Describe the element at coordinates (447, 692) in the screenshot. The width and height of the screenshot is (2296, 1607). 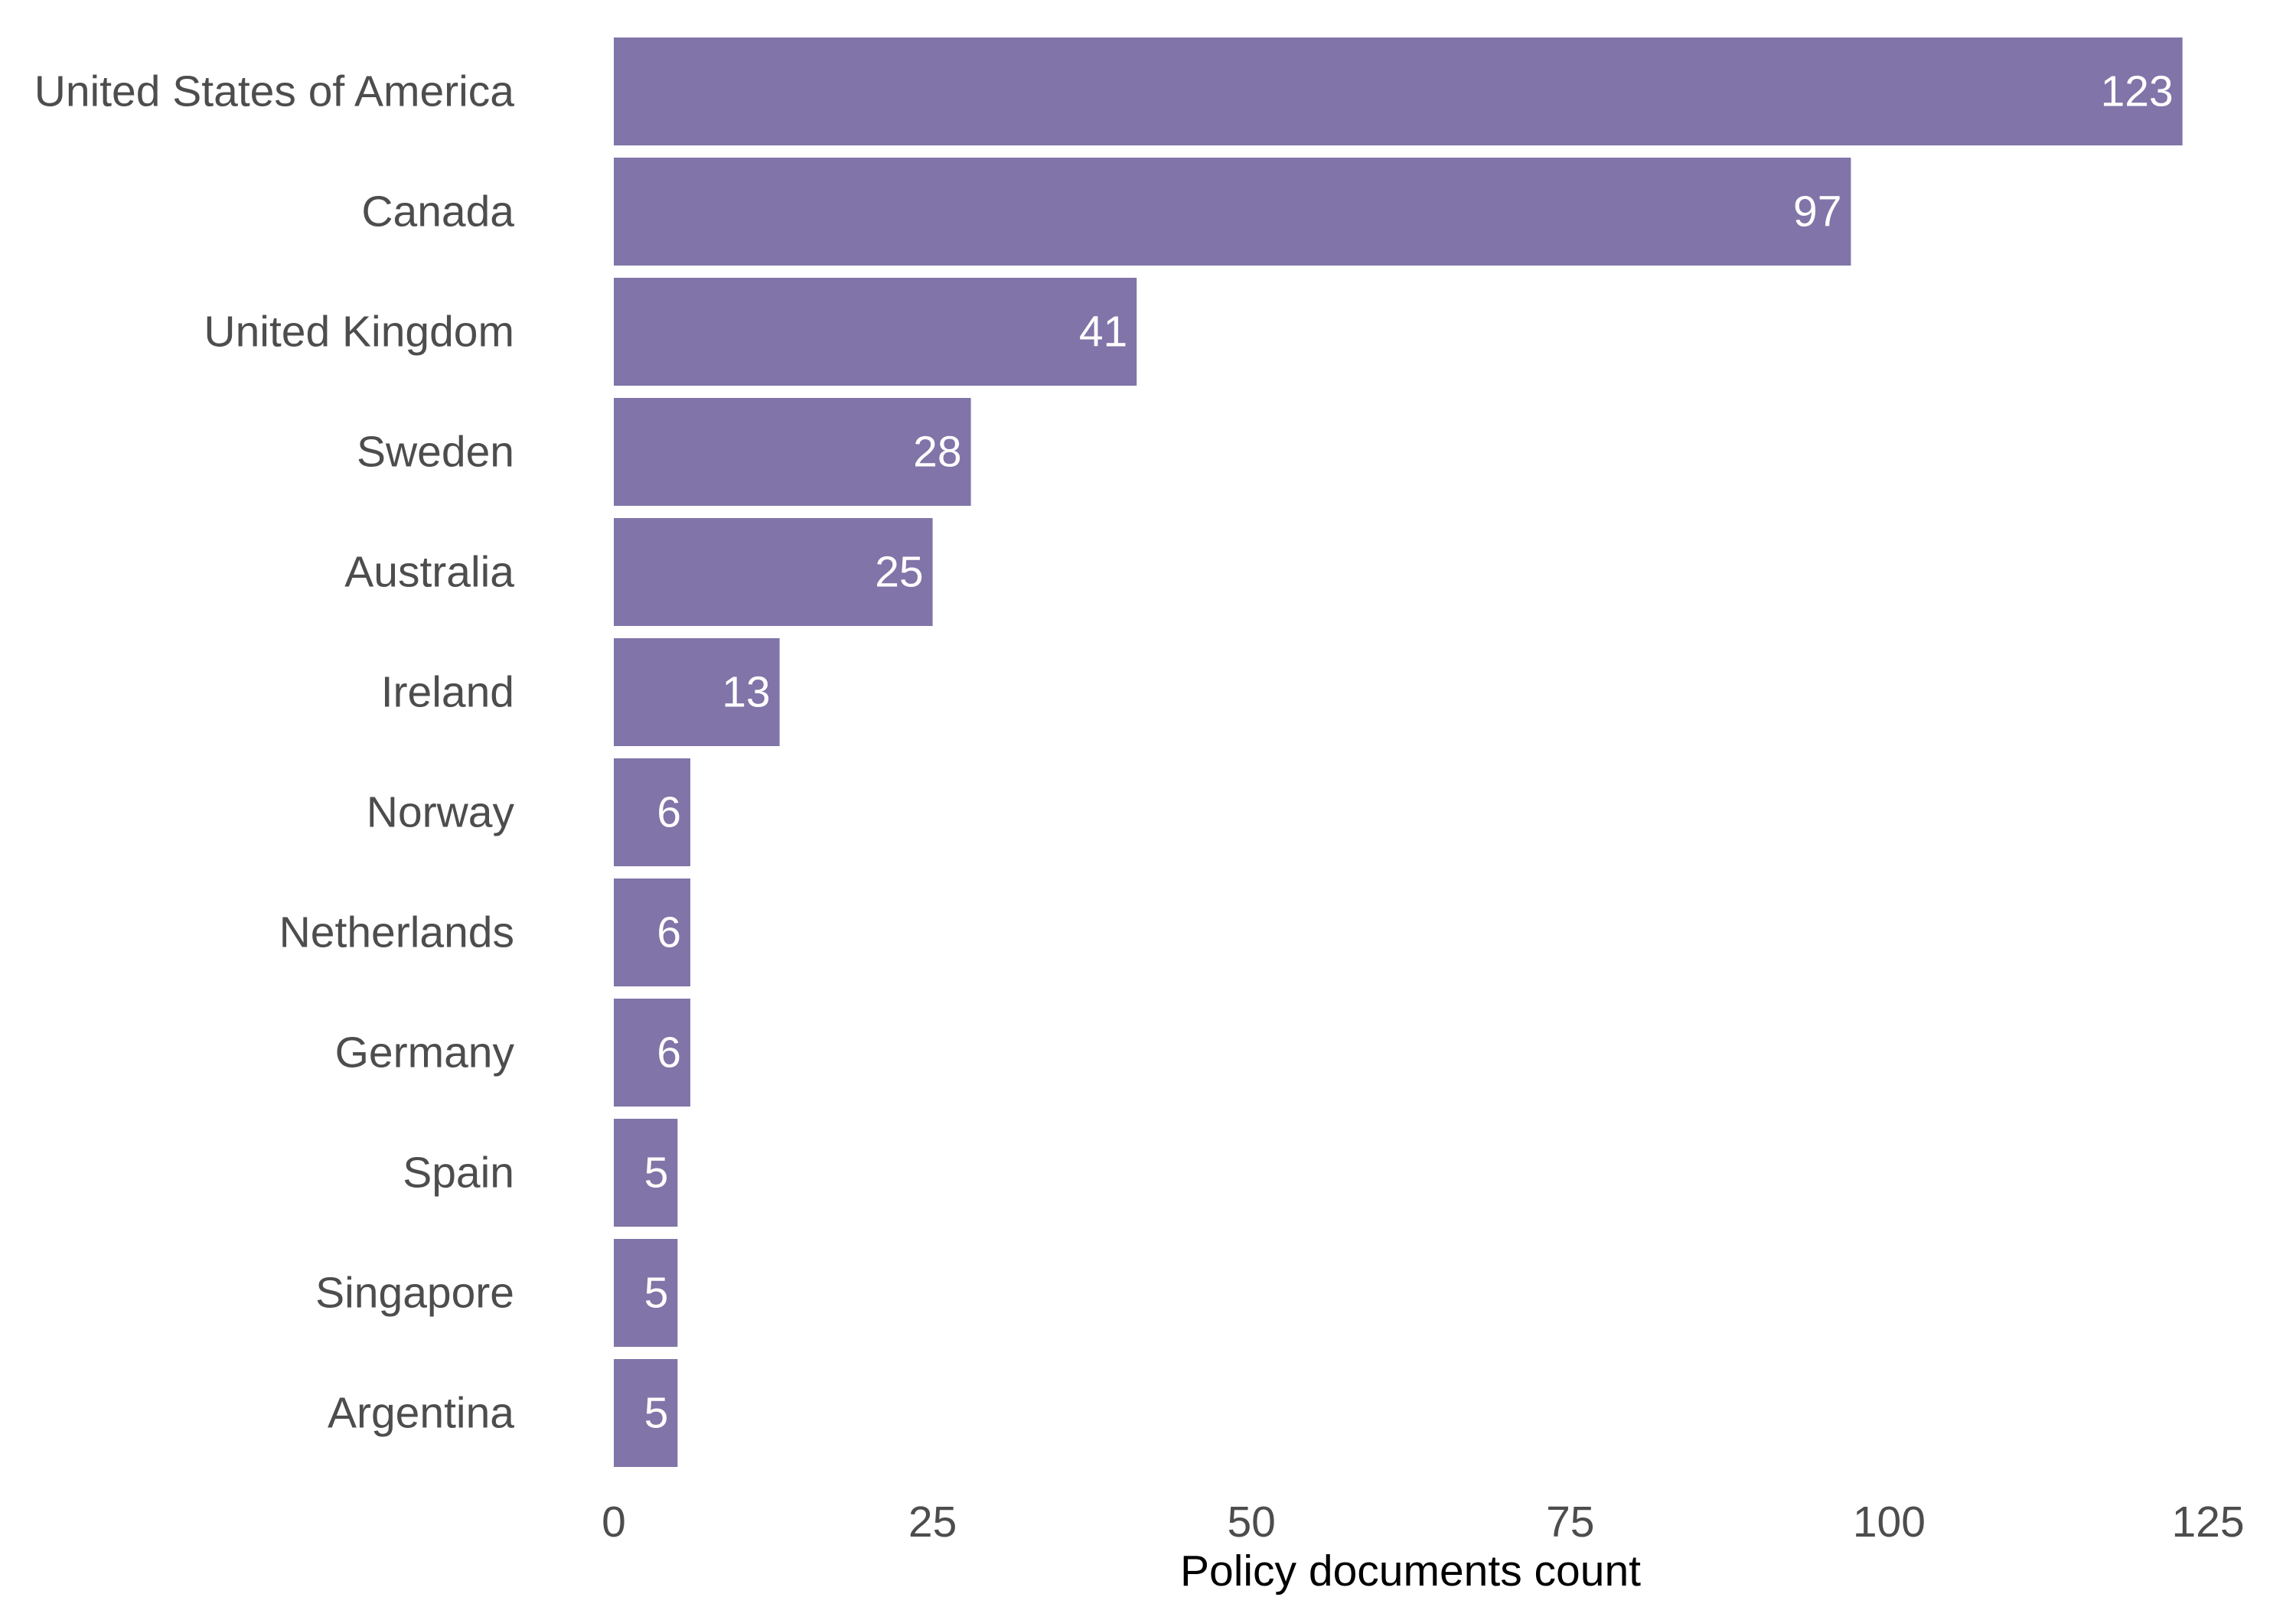
I see `category-label: Ireland` at that location.